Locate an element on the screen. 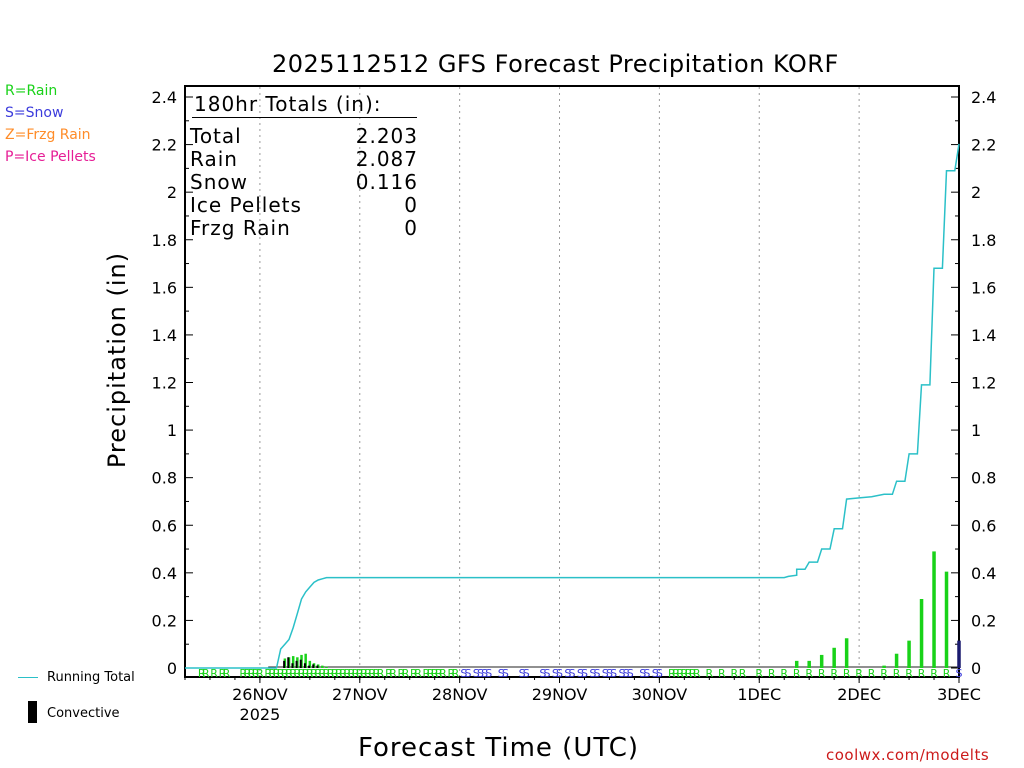  y-tick-label-right: 1.4 is located at coordinates (983, 335).